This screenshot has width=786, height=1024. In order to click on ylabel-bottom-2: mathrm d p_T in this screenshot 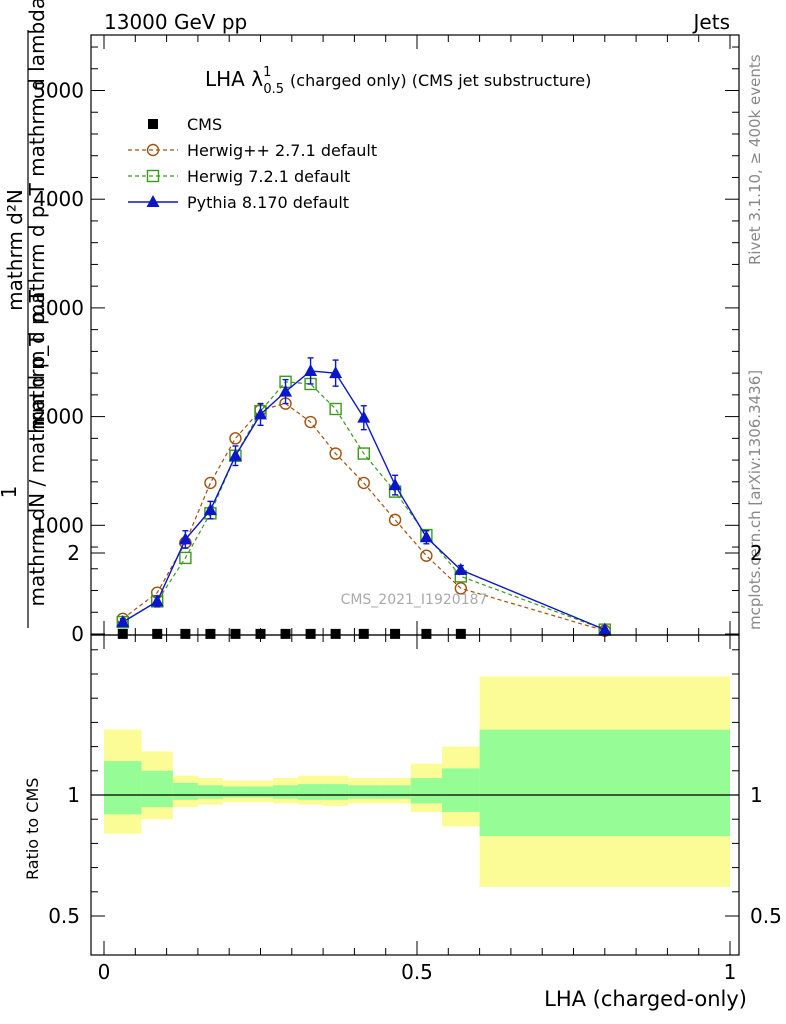, I will do `click(37, 359)`.